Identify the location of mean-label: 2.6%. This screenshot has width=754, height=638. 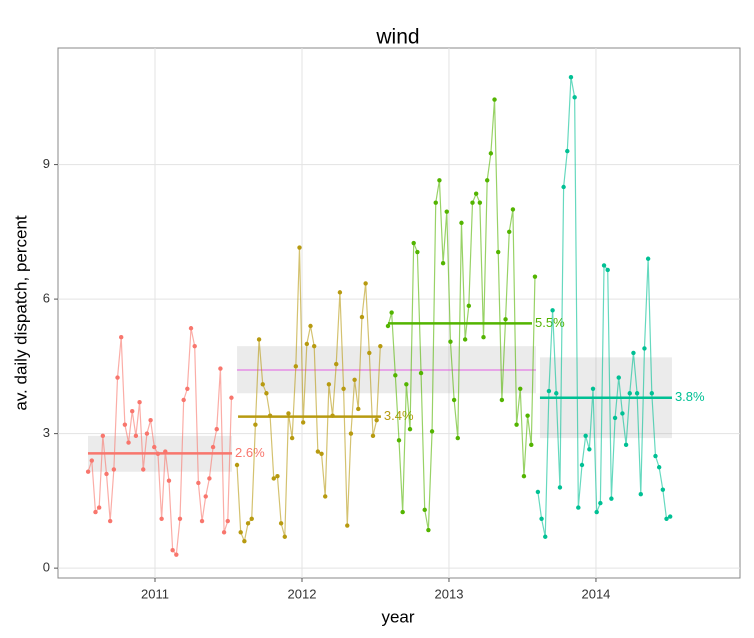
(250, 452).